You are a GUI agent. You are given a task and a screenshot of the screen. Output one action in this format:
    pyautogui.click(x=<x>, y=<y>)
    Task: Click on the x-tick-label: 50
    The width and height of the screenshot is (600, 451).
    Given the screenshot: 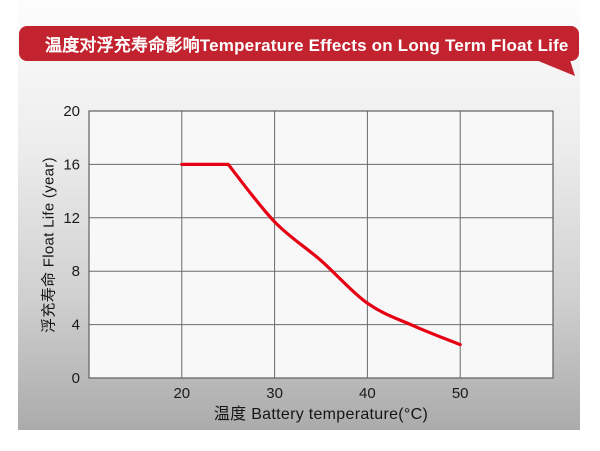 What is the action you would take?
    pyautogui.click(x=460, y=393)
    